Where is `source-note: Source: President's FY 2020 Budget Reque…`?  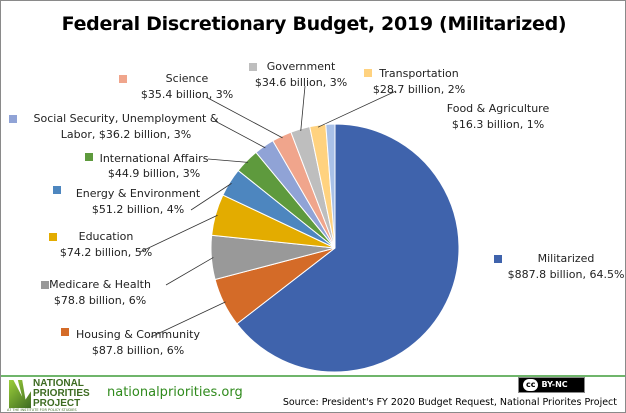 source-note: Source: President's FY 2020 Budget Reque… is located at coordinates (449, 402).